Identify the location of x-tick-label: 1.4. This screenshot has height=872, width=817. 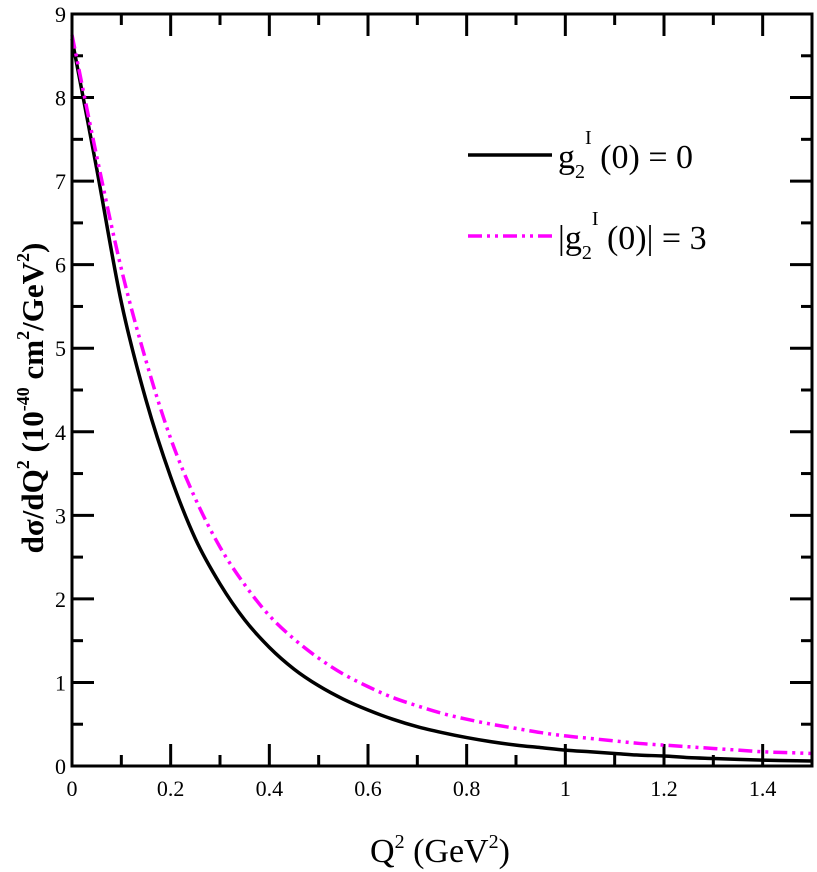
(763, 788).